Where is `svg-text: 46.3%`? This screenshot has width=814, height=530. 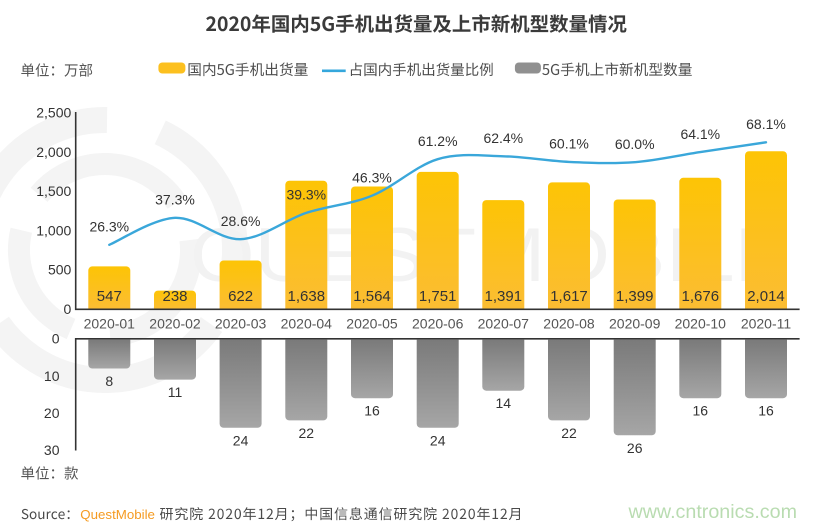 svg-text: 46.3% is located at coordinates (372, 178).